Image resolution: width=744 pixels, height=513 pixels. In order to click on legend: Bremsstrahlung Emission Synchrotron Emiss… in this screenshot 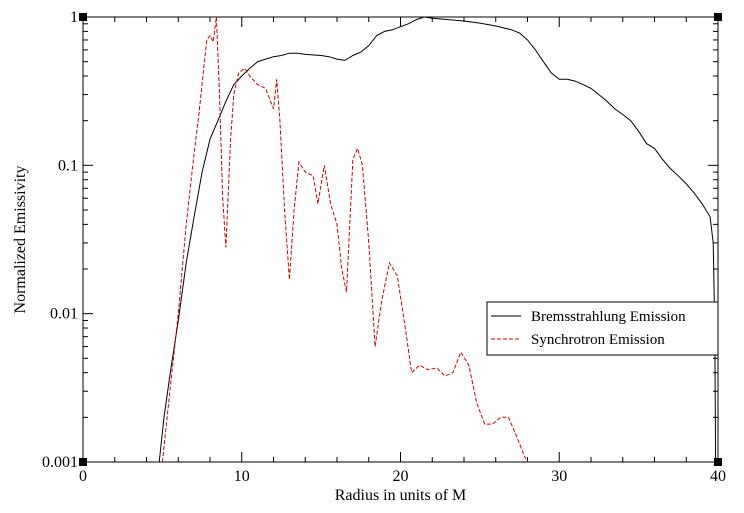, I will do `click(602, 328)`.